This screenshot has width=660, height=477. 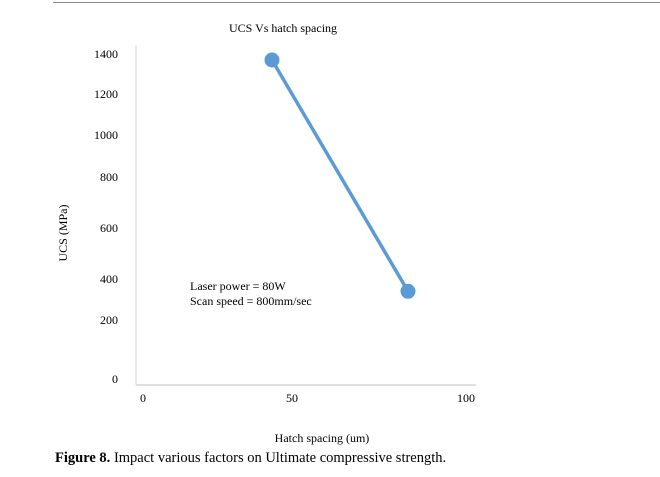 I want to click on y-tick-labels: 0 200 400 600 800 1000 1200 1400, so click(x=106, y=216).